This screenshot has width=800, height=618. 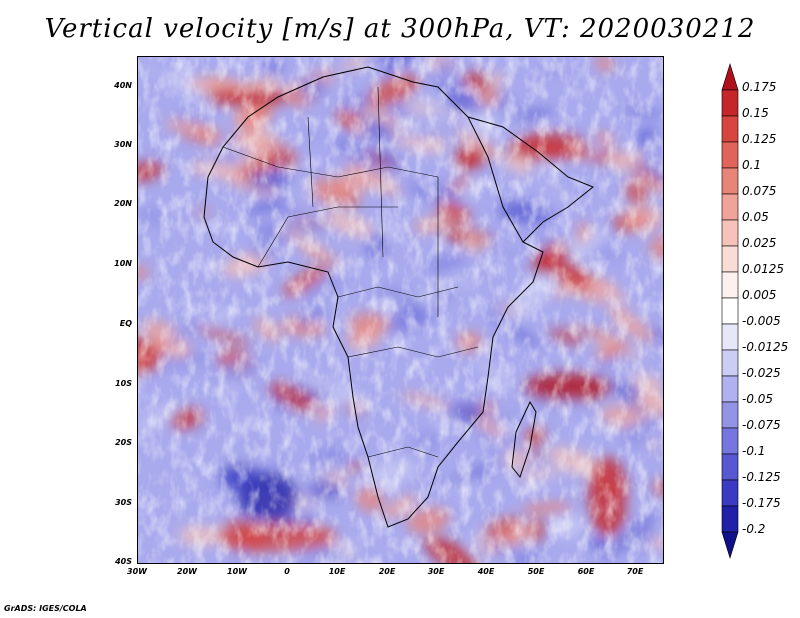 I want to click on colorbar-label: -0.1, so click(x=754, y=451).